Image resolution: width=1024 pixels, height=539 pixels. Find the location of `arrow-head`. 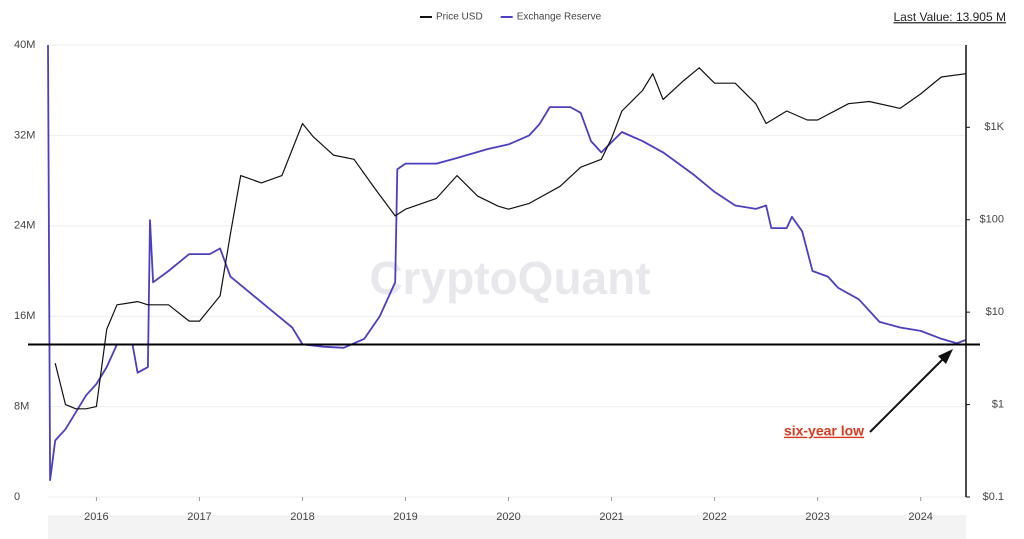

arrow-head is located at coordinates (945, 356).